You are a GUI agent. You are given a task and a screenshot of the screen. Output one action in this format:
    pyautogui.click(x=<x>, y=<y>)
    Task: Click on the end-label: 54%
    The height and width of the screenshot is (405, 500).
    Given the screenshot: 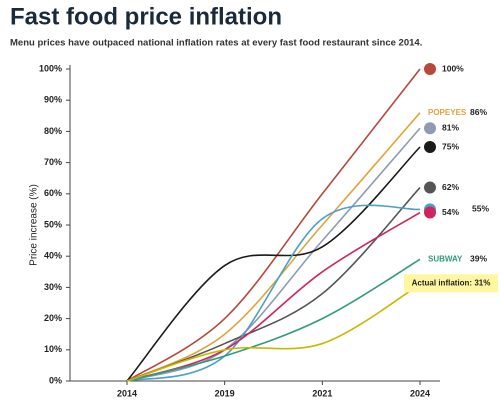 What is the action you would take?
    pyautogui.click(x=450, y=212)
    